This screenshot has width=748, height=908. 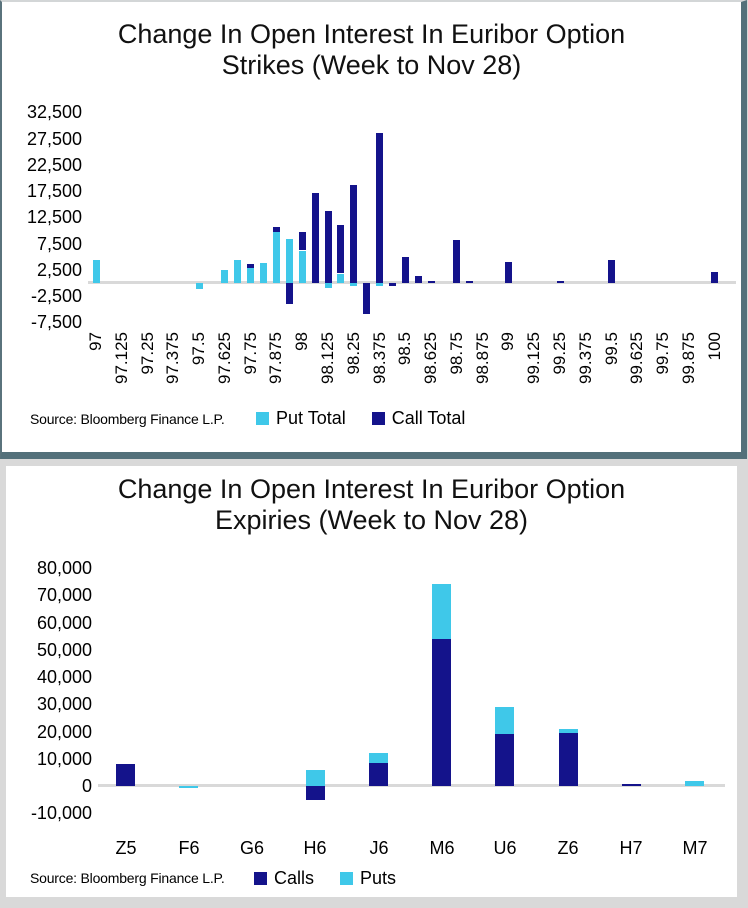 What do you see at coordinates (311, 418) in the screenshot?
I see `put-total-label: Put Total` at bounding box center [311, 418].